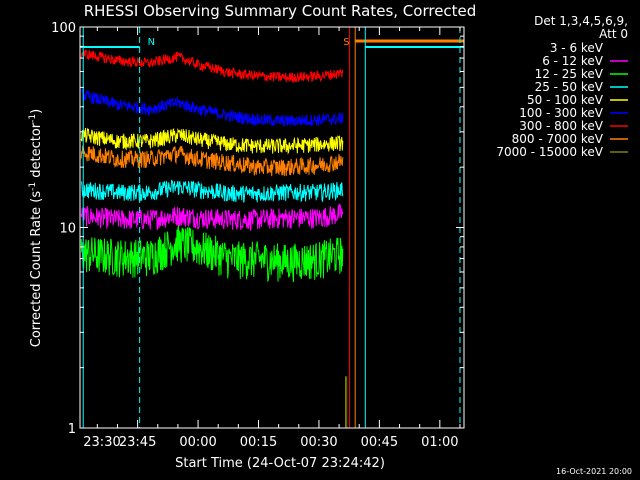  Describe the element at coordinates (379, 442) in the screenshot. I see `x-tick-label: 00:45` at that location.